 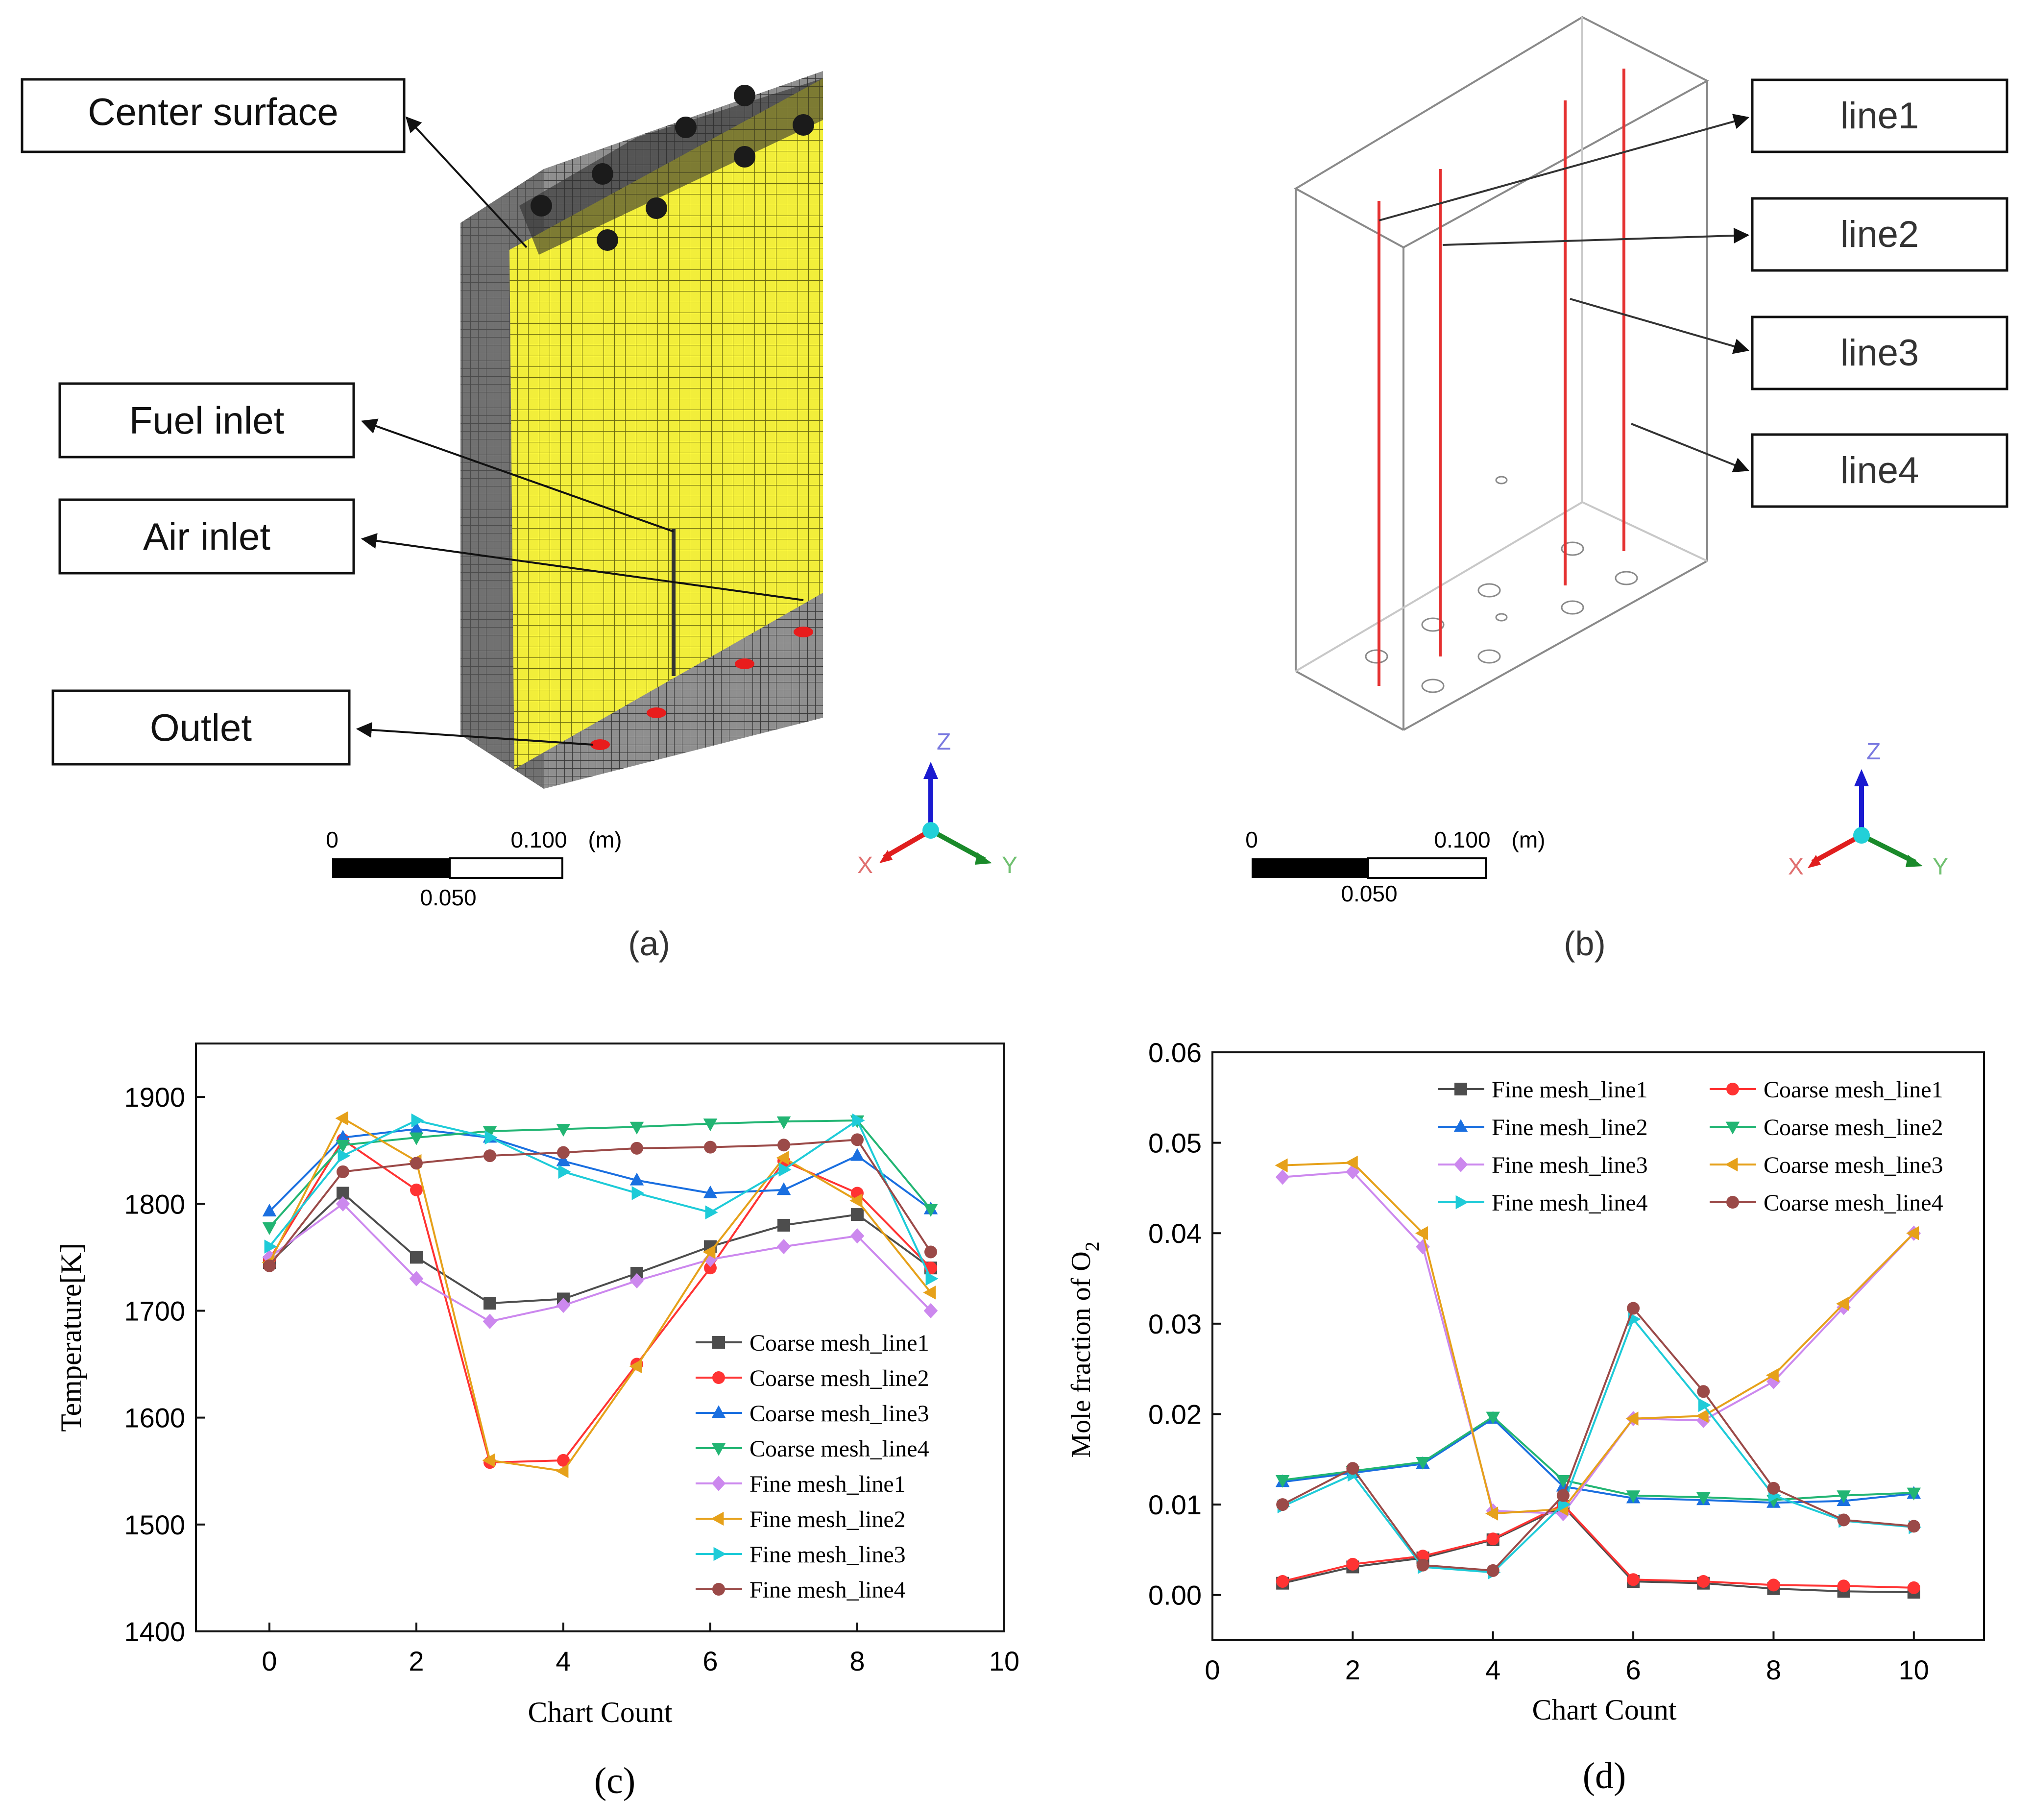 I want to click on svg-text: Y, so click(x=1009, y=865).